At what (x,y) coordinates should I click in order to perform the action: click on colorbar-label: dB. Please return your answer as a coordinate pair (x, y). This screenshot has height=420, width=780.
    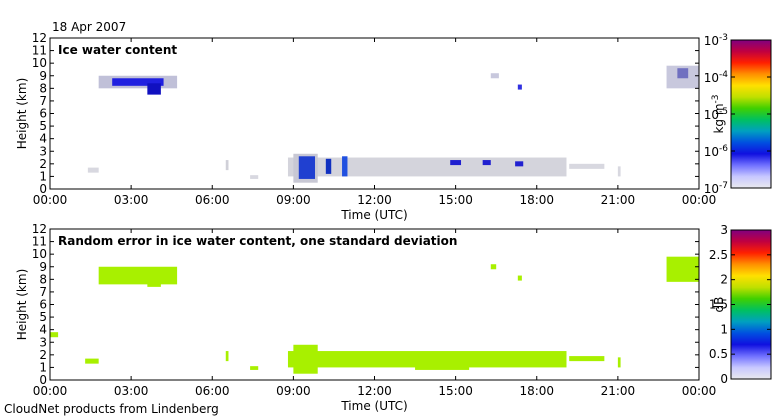
    Looking at the image, I should click on (719, 305).